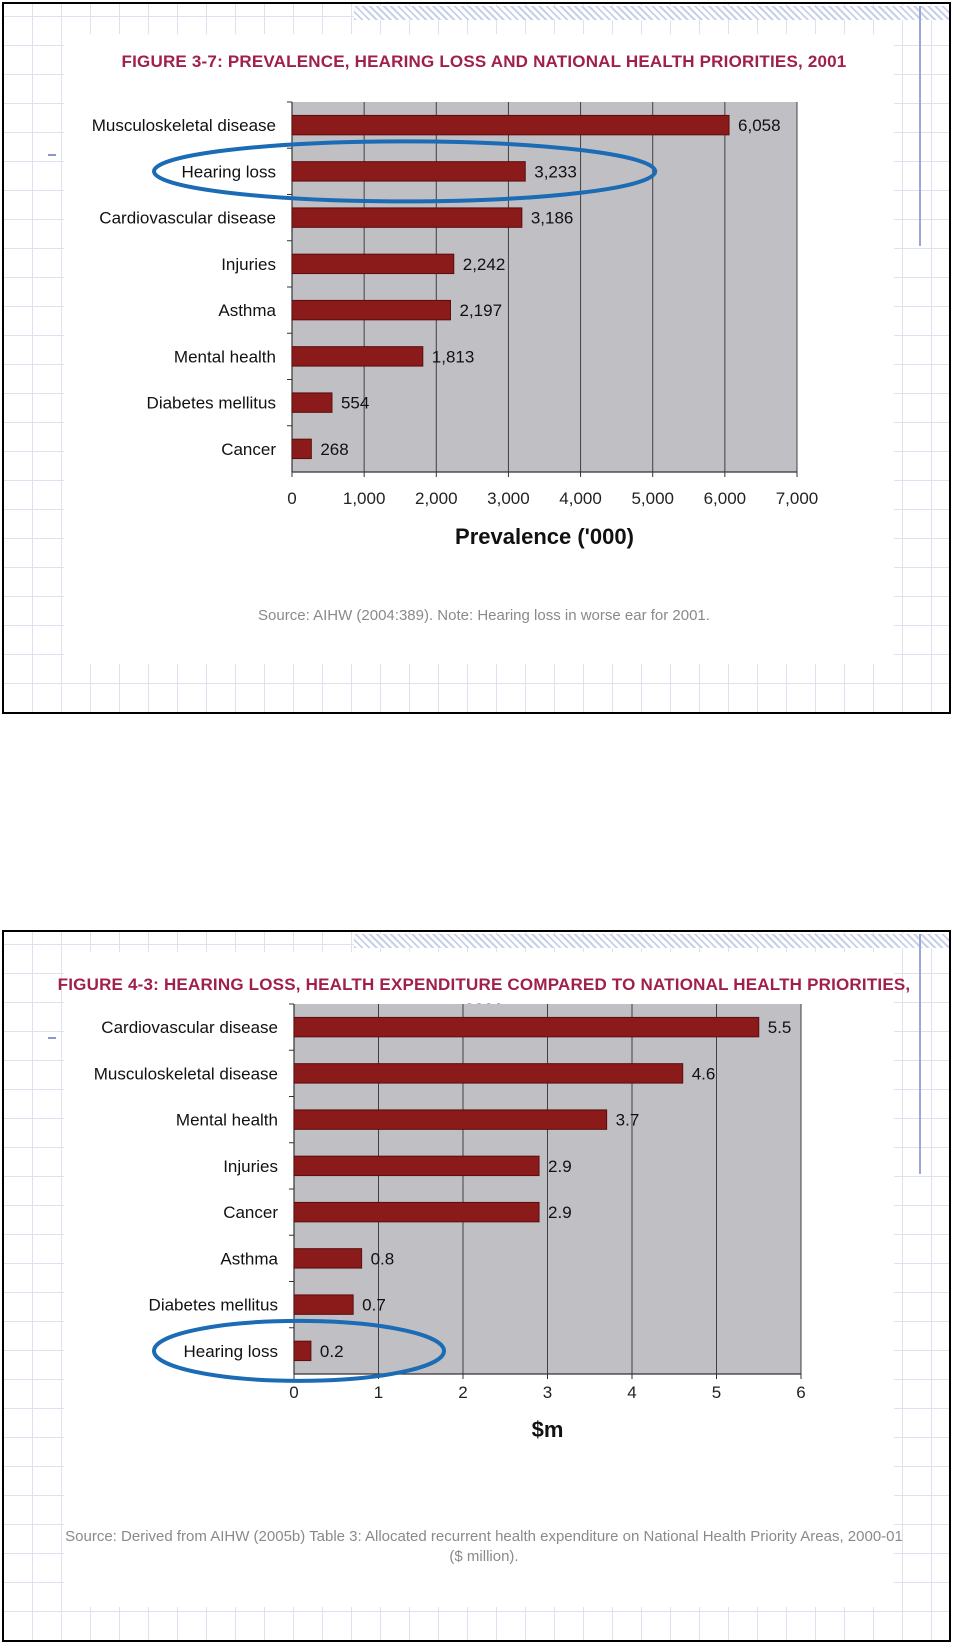  I want to click on x-tick-label: 7,000, so click(797, 498).